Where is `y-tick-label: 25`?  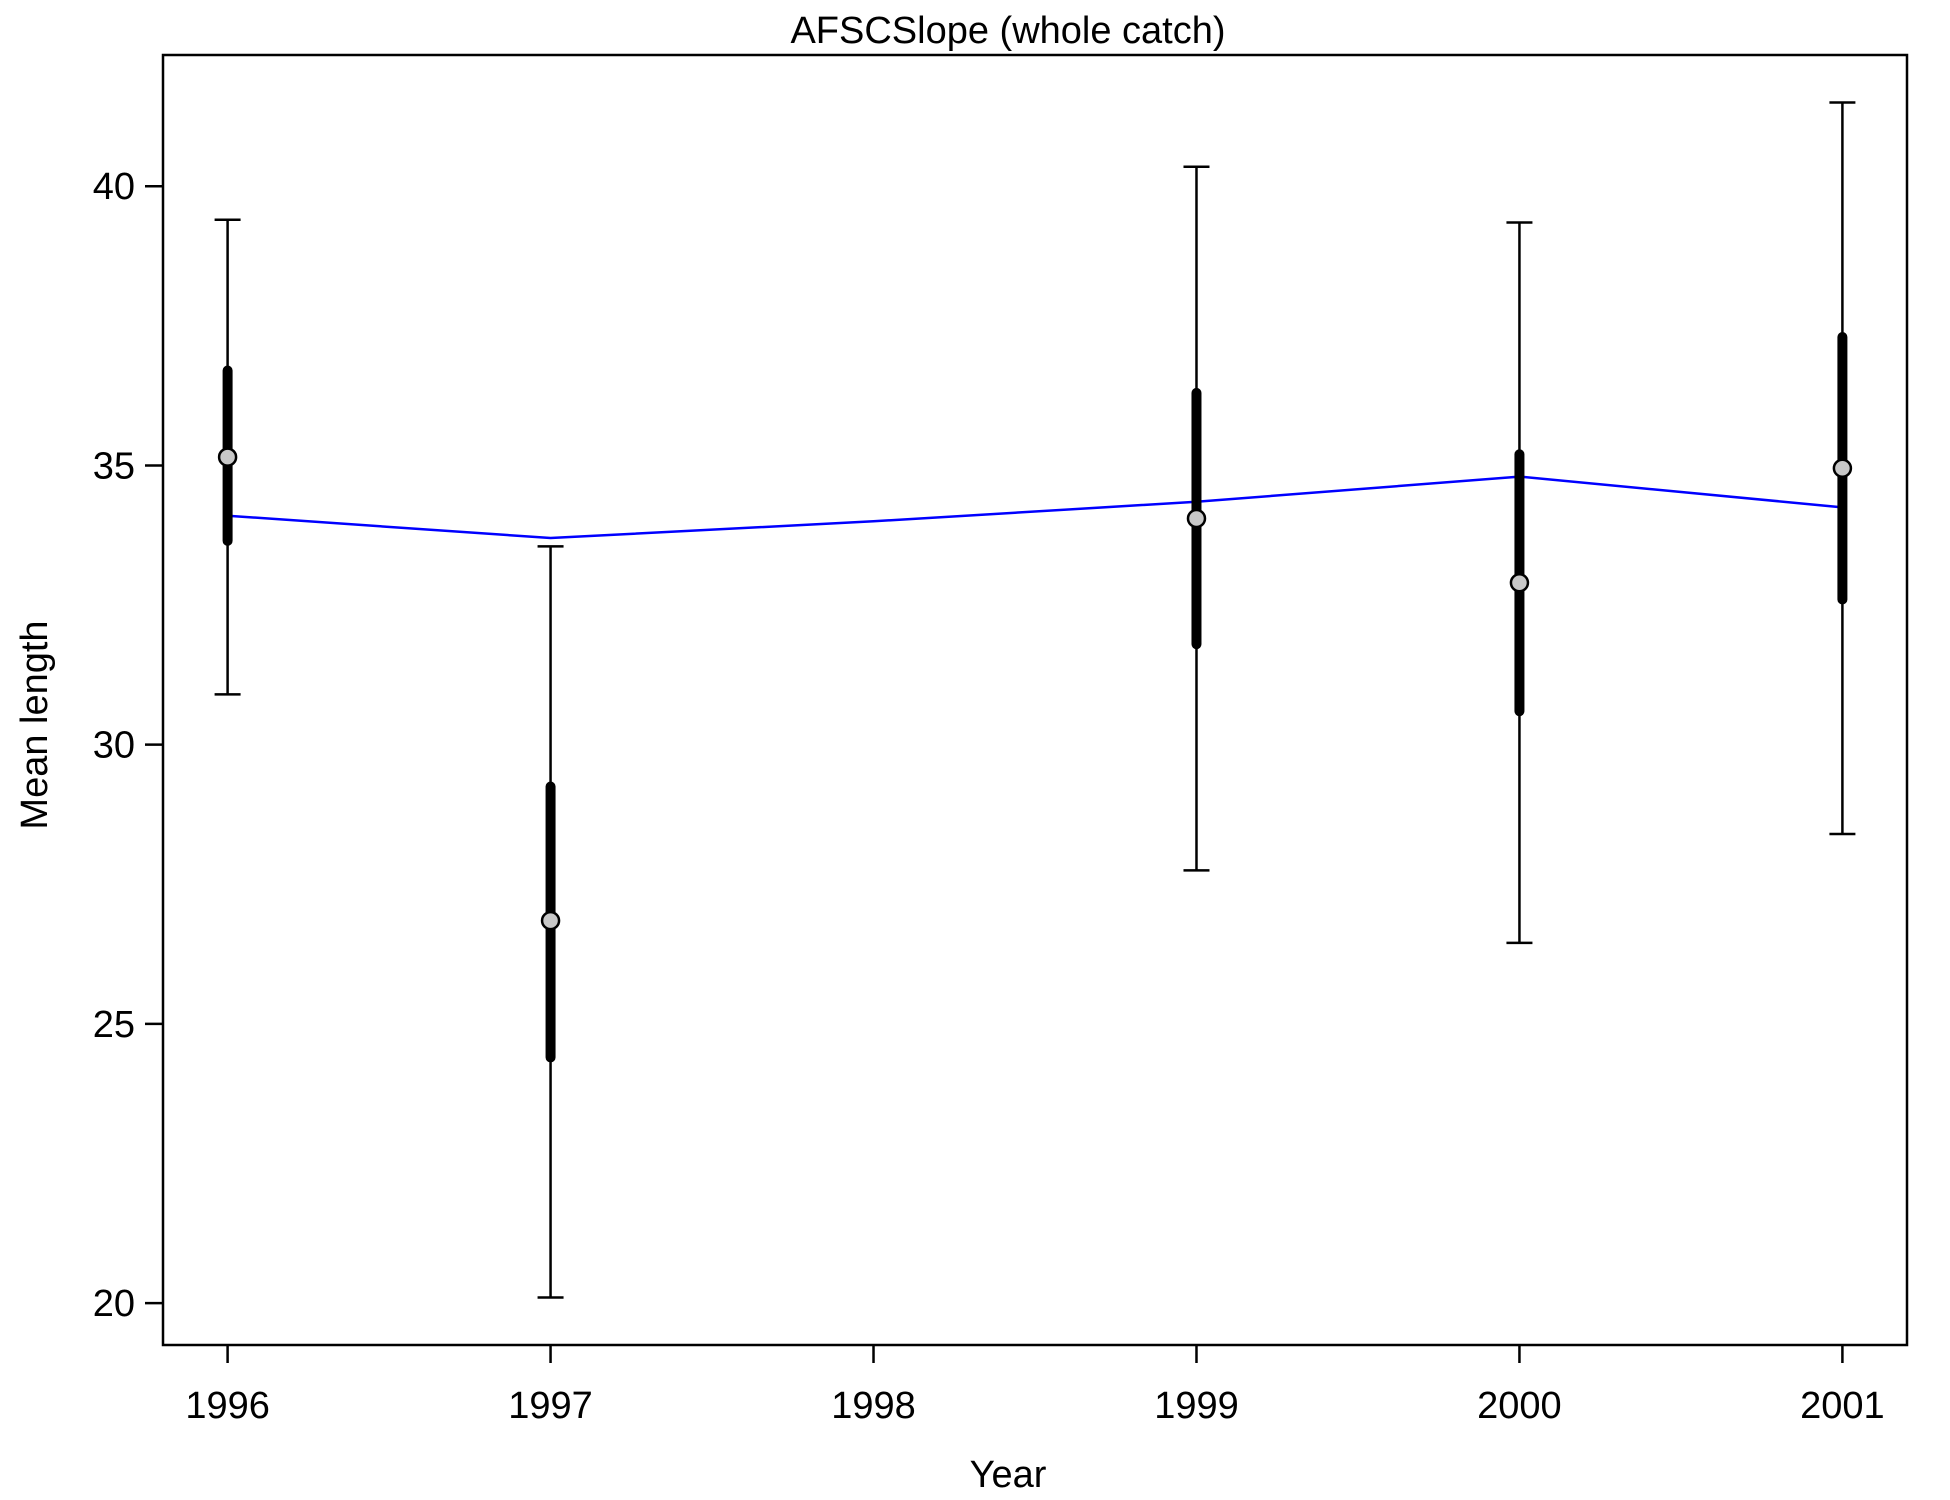
y-tick-label: 25 is located at coordinates (114, 1025).